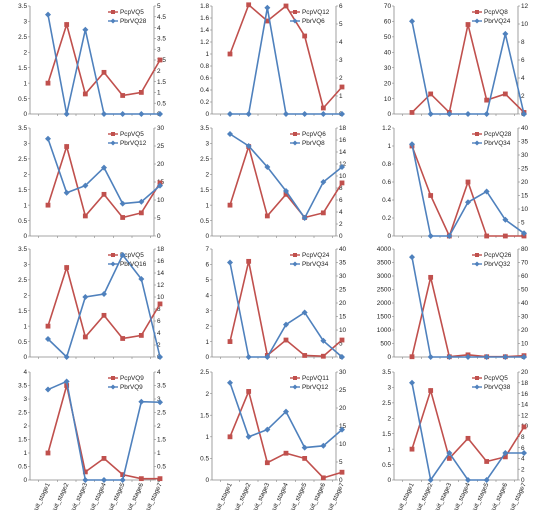 This screenshot has height=510, width=550. What do you see at coordinates (298, 495) in the screenshot?
I see `x-category-label: Fruit_stage5` at bounding box center [298, 495].